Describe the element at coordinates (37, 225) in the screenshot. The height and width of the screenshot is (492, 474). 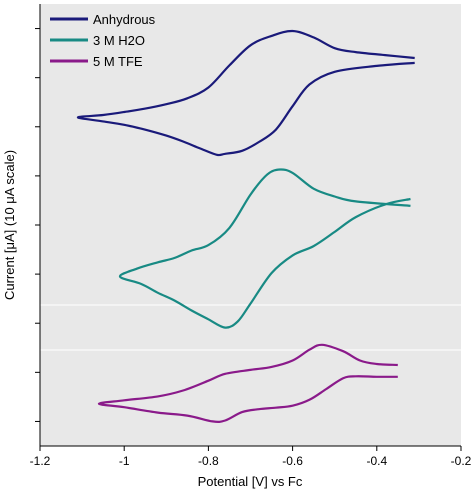
I see `y-axis-ticks` at that location.